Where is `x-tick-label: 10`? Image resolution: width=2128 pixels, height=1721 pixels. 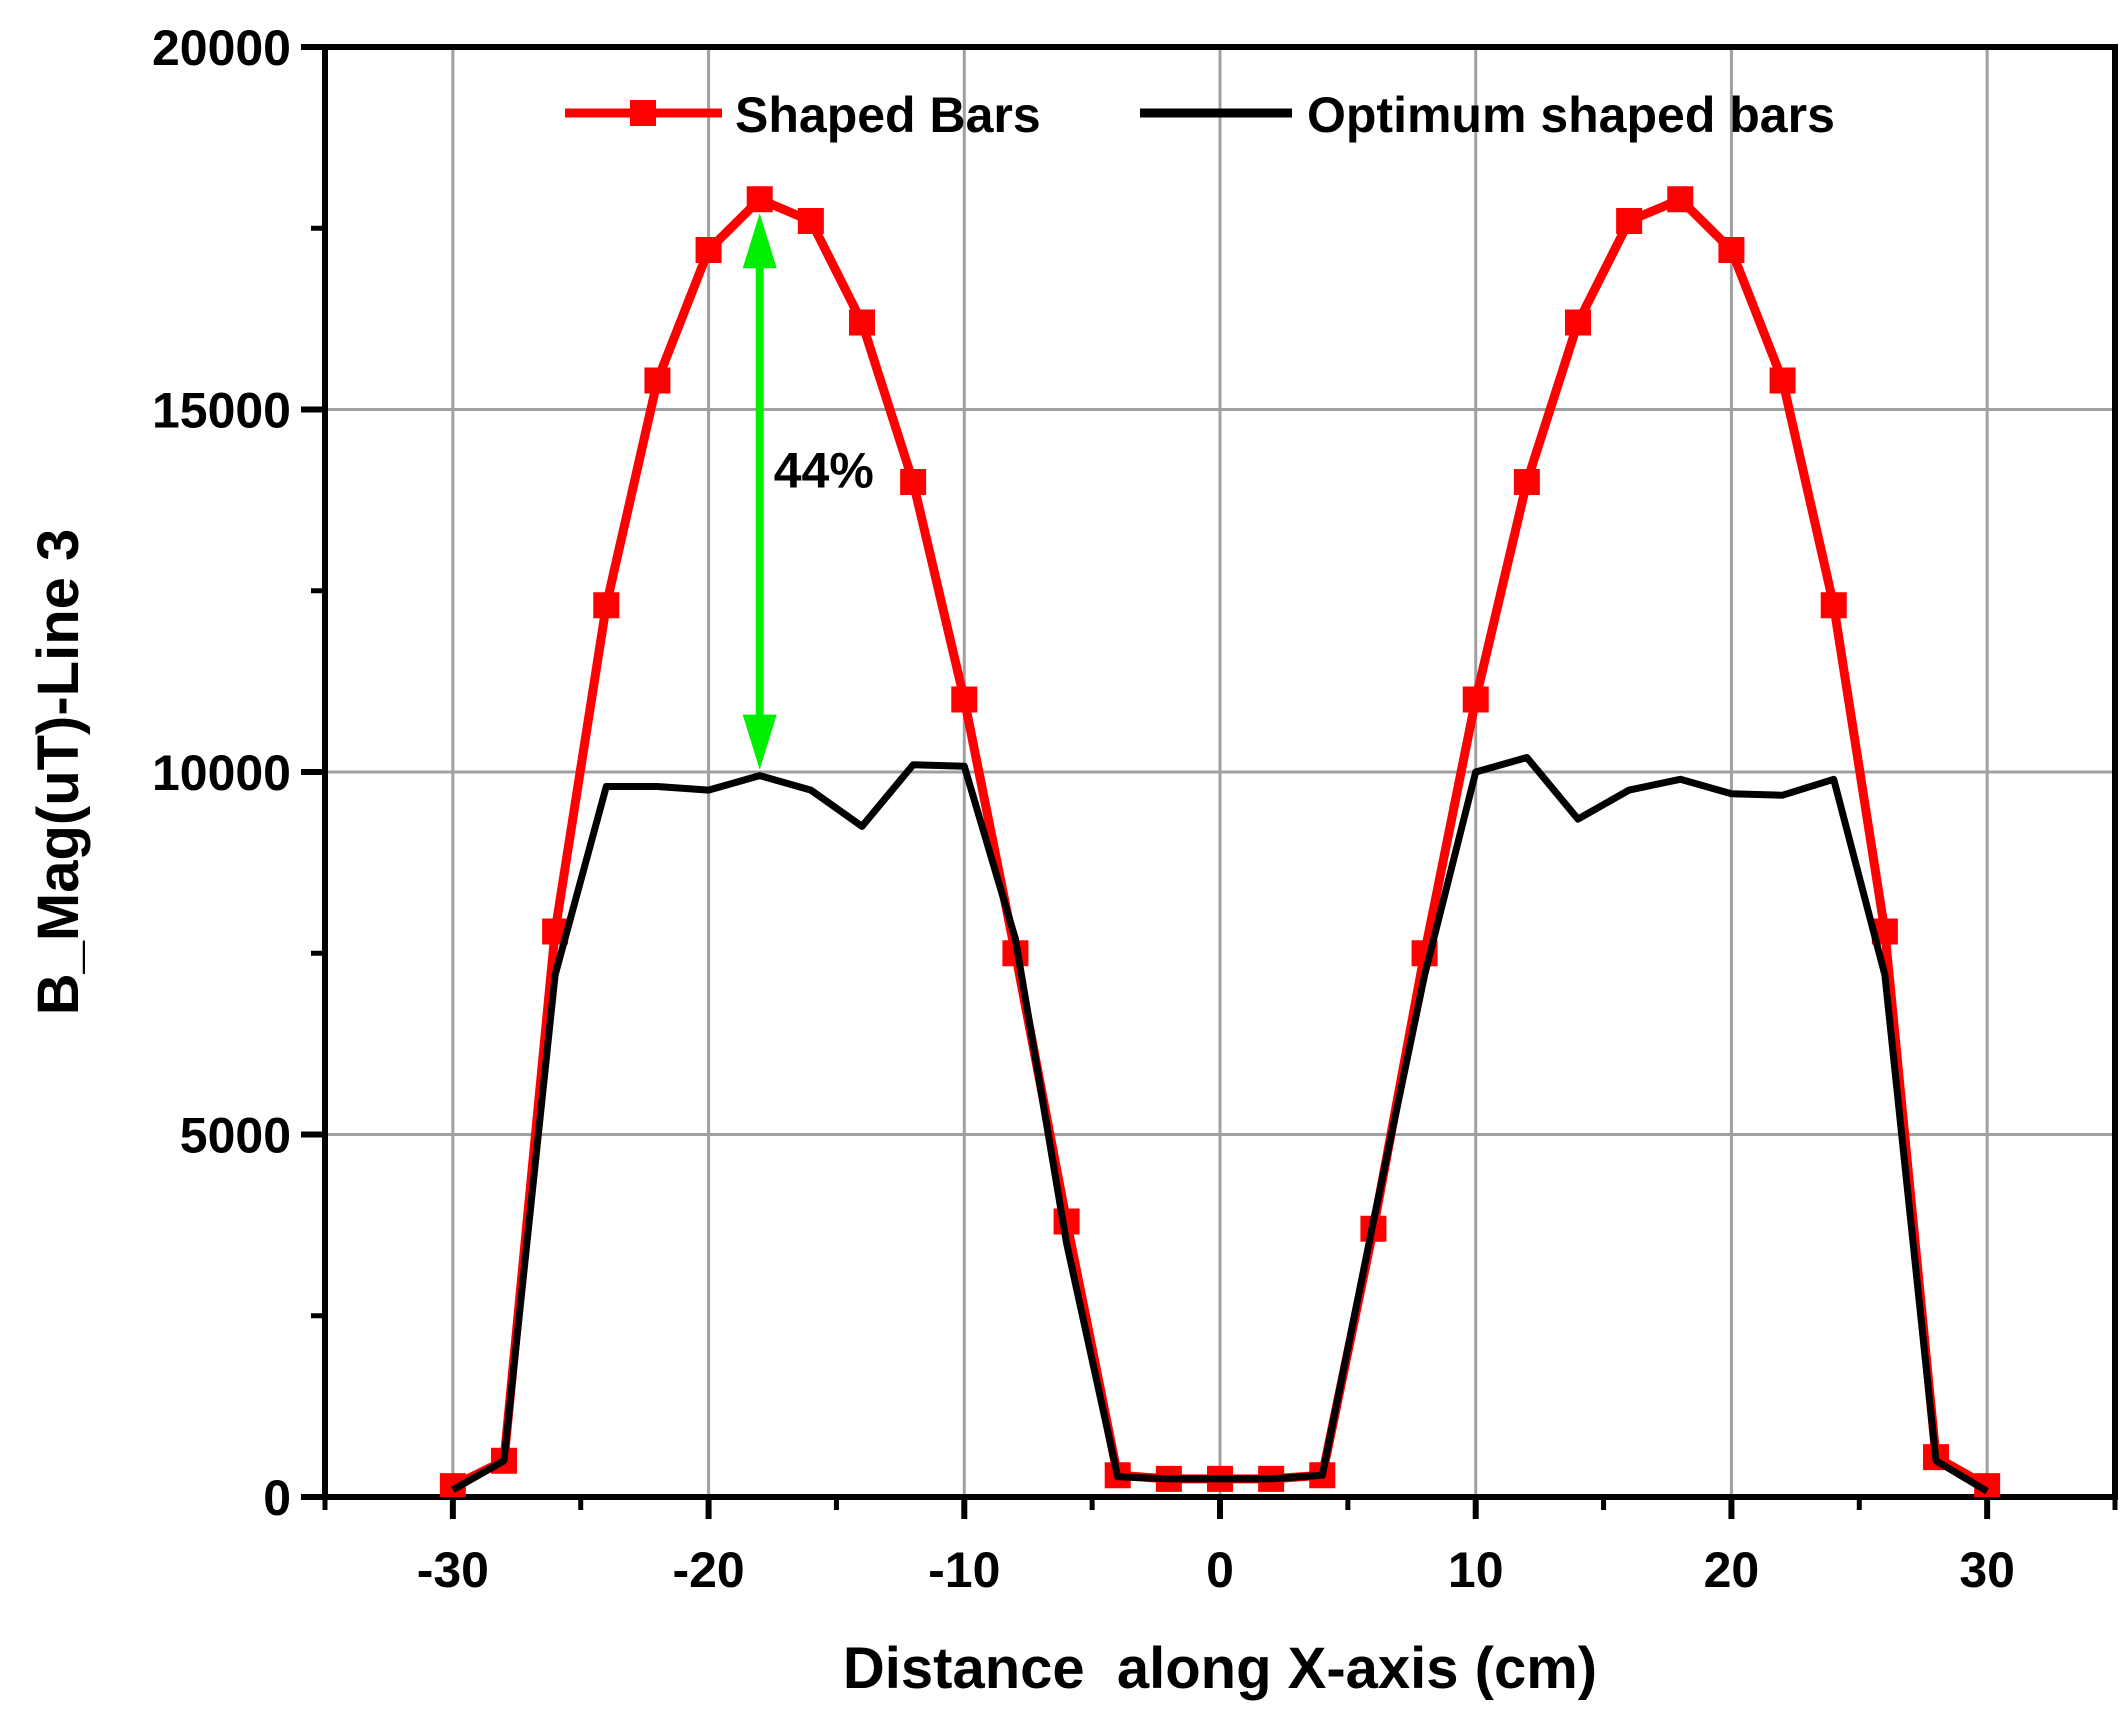 x-tick-label: 10 is located at coordinates (1476, 1570).